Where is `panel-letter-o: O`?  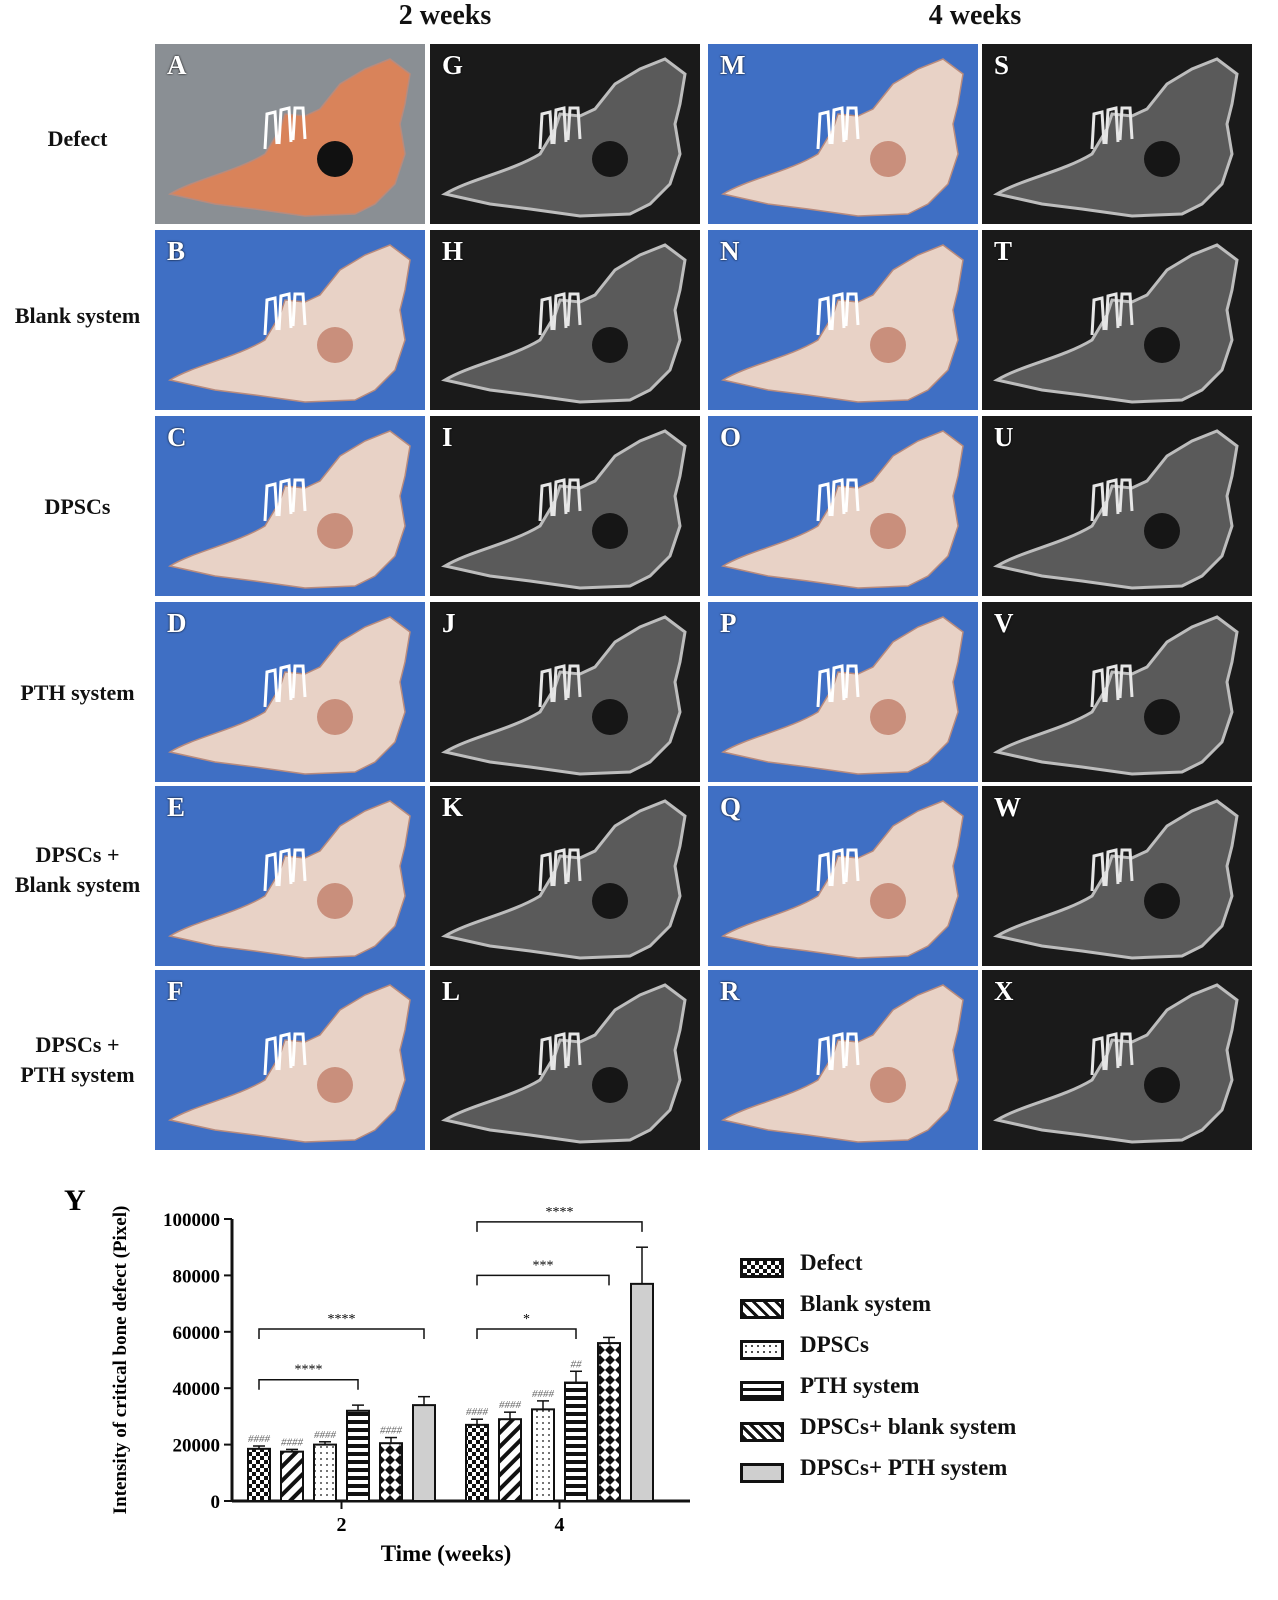
panel-letter-o: O is located at coordinates (731, 437).